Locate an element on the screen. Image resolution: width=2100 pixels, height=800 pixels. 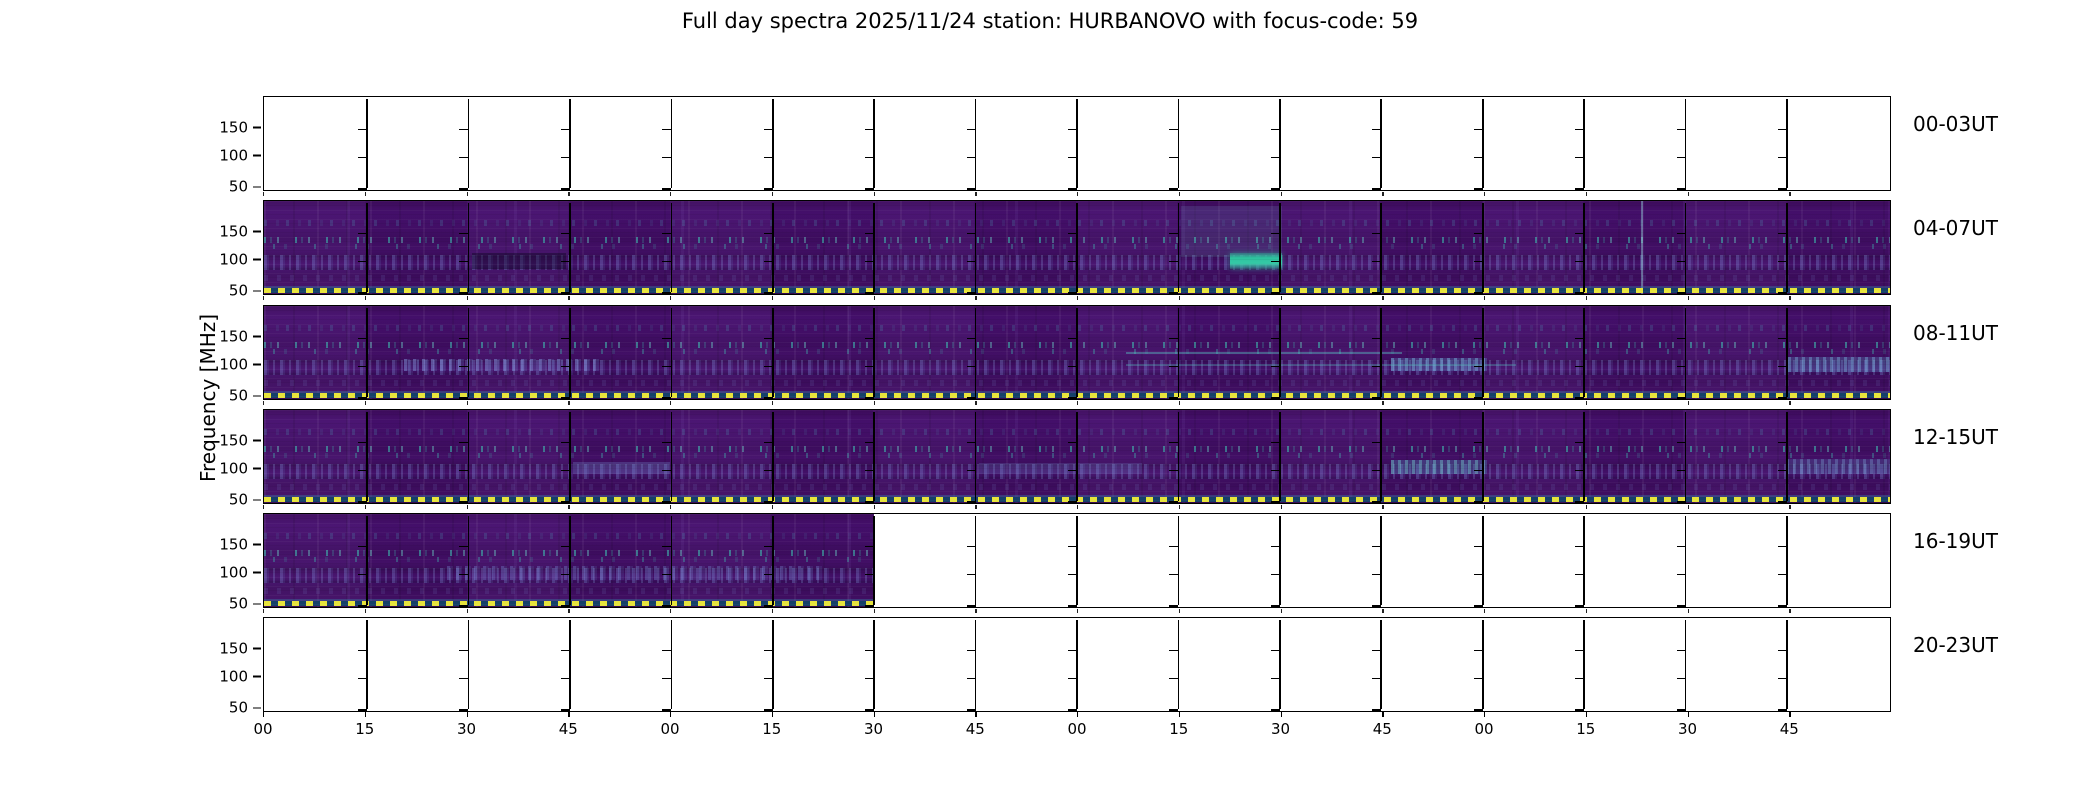
y-tick-label: 100 is located at coordinates (233, 259).